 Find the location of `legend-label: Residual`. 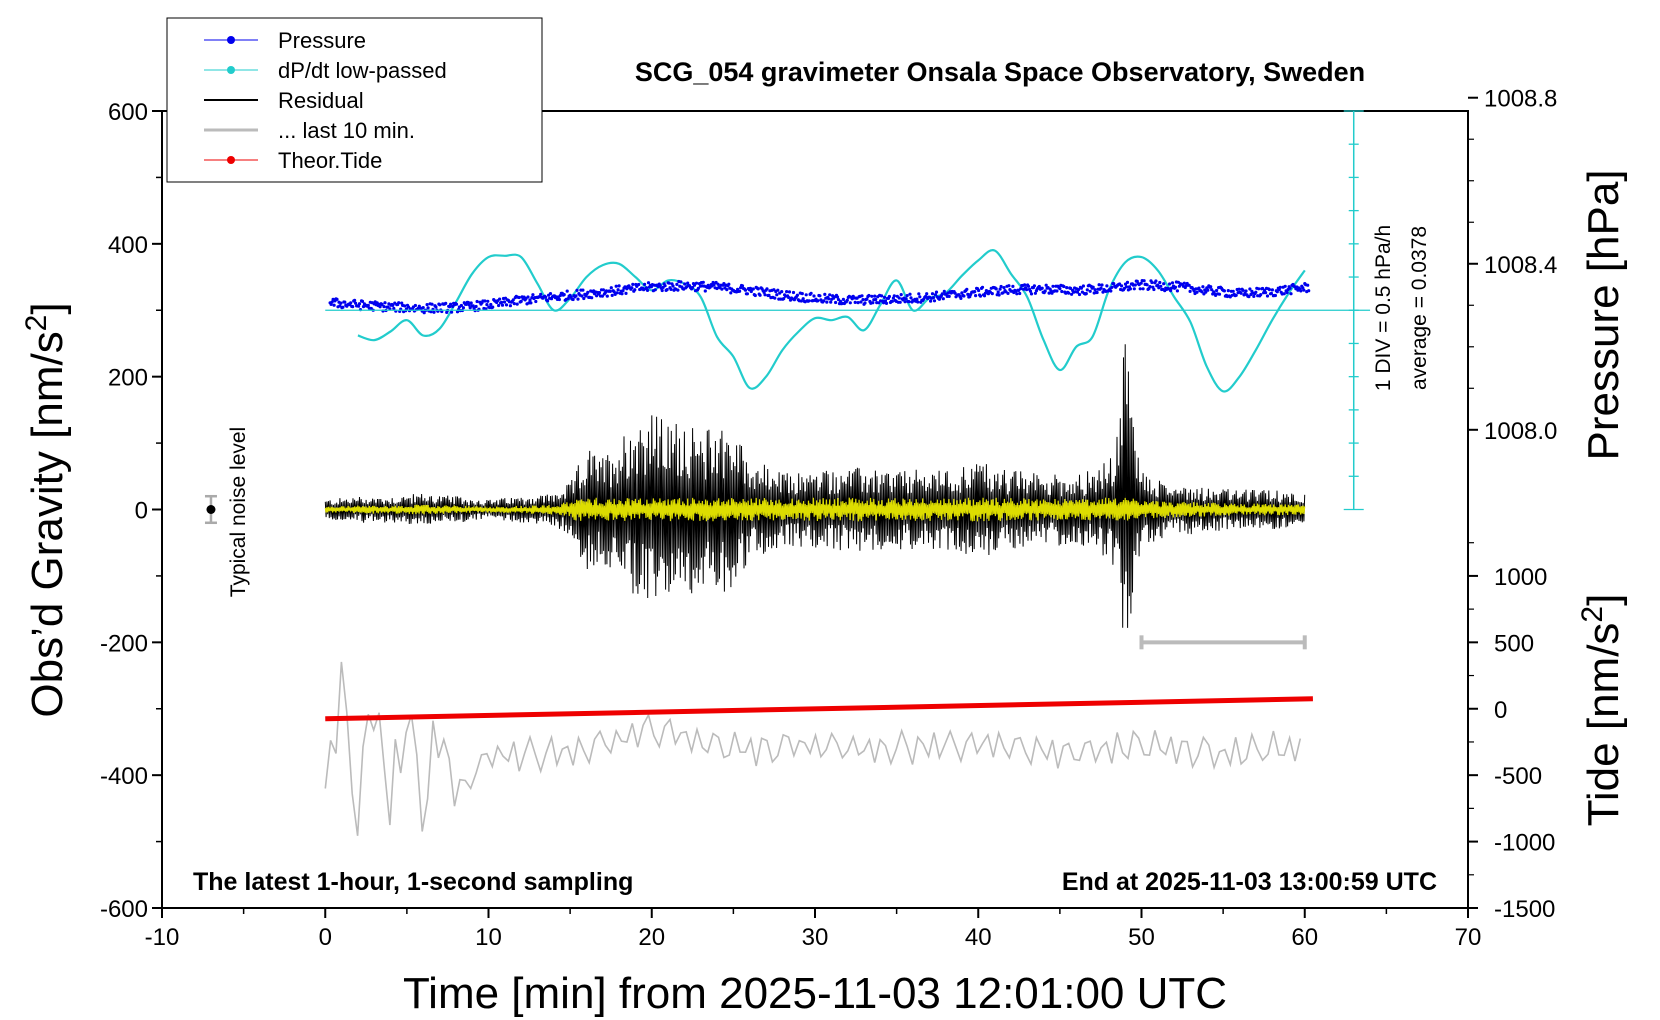

legend-label: Residual is located at coordinates (321, 100).